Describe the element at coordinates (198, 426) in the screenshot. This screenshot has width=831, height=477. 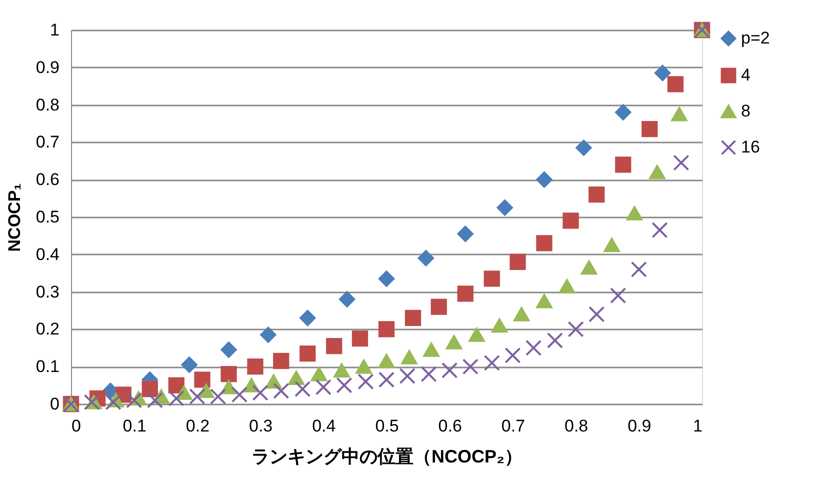
I see `x-tick-label: 0.2` at that location.